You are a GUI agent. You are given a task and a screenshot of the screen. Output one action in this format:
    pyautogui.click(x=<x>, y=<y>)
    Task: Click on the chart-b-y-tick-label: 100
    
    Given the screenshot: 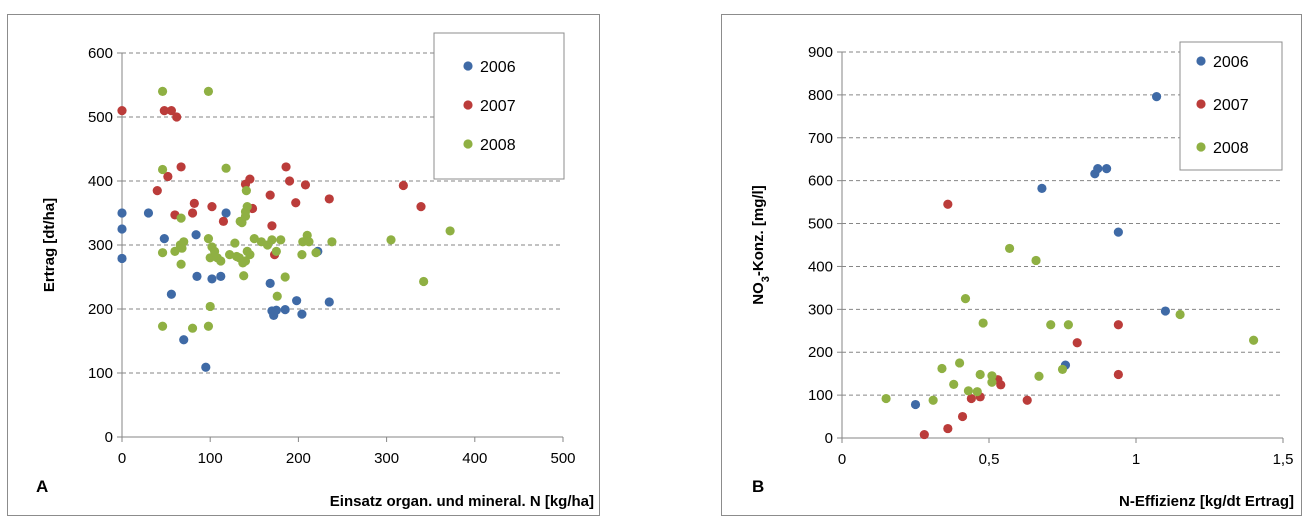 What is the action you would take?
    pyautogui.click(x=820, y=395)
    